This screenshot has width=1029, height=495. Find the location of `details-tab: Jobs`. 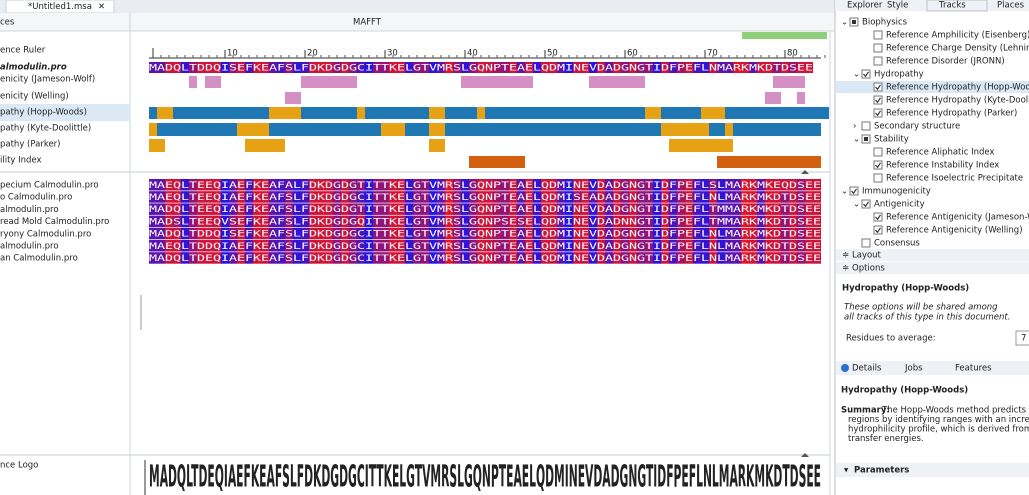

details-tab: Jobs is located at coordinates (913, 369).